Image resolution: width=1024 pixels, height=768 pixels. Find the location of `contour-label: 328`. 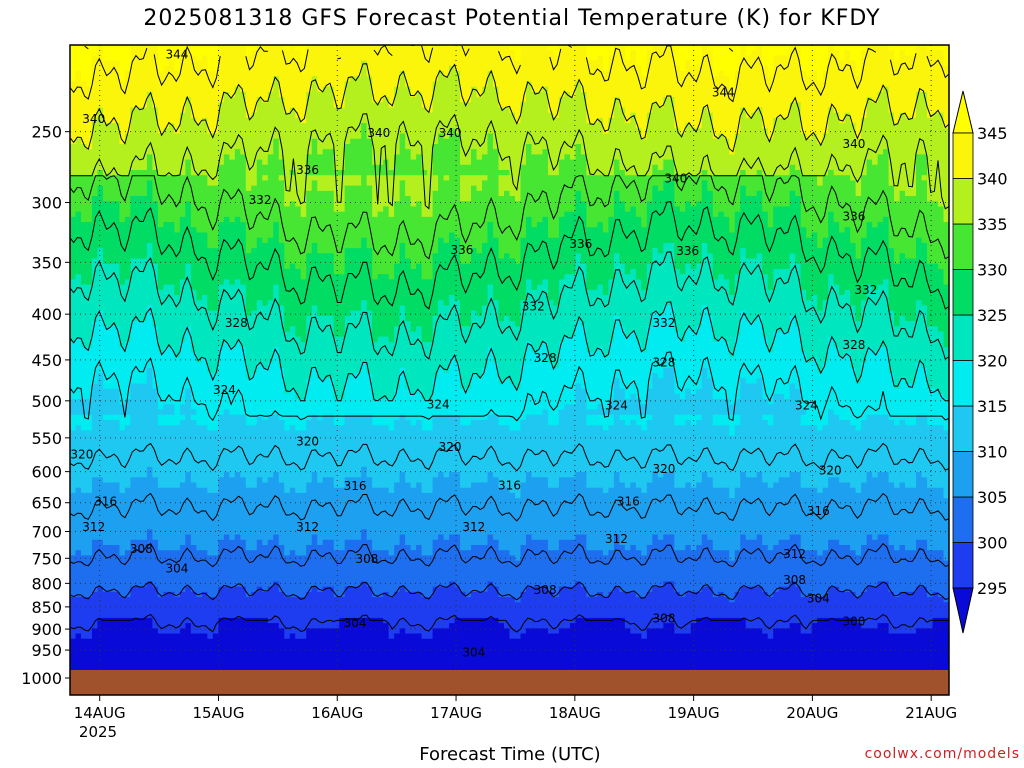

contour-label: 328 is located at coordinates (663, 362).